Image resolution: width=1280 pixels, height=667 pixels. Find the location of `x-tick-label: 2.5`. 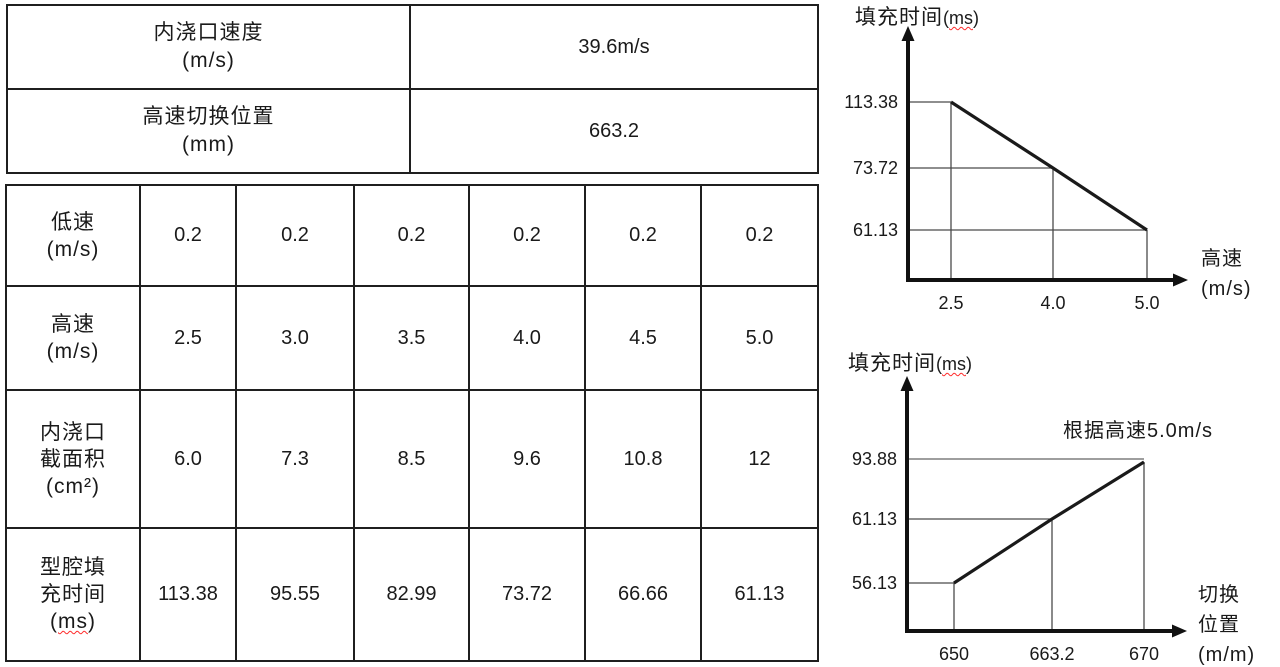

x-tick-label: 2.5 is located at coordinates (951, 303).